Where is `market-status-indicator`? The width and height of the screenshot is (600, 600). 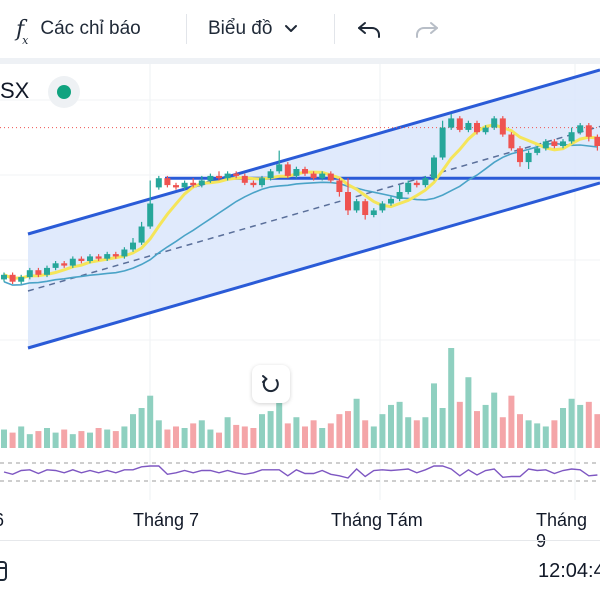 market-status-indicator is located at coordinates (64, 92).